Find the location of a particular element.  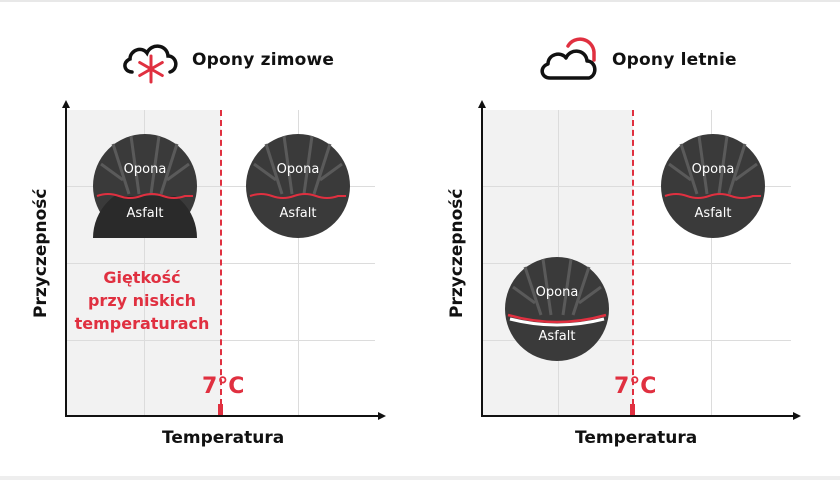

panel-title: Opony letnie is located at coordinates (674, 60).